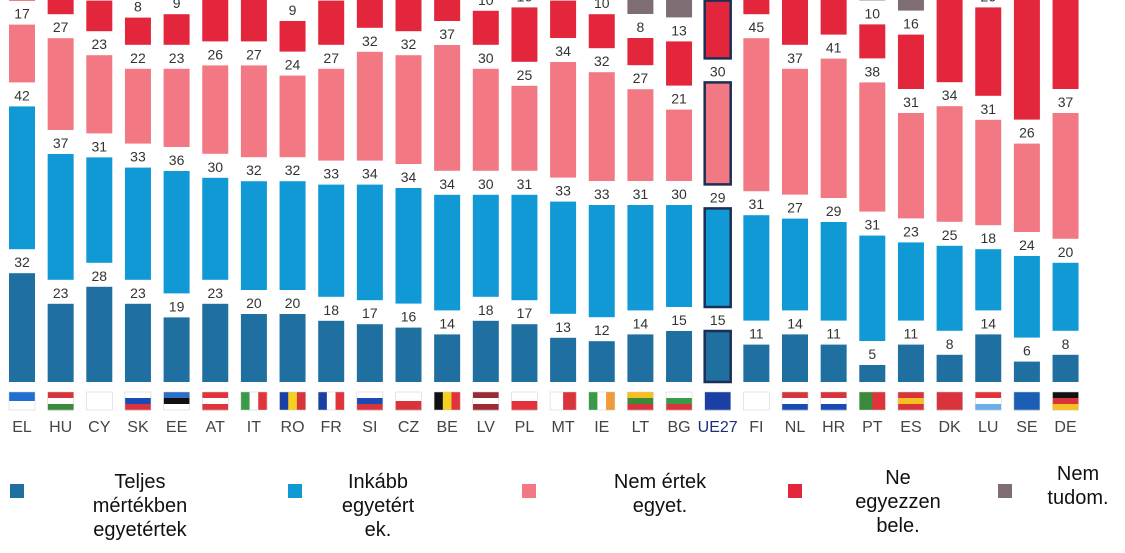 This screenshot has width=1125, height=553. What do you see at coordinates (486, 401) in the screenshot?
I see `flag-lv-icon` at bounding box center [486, 401].